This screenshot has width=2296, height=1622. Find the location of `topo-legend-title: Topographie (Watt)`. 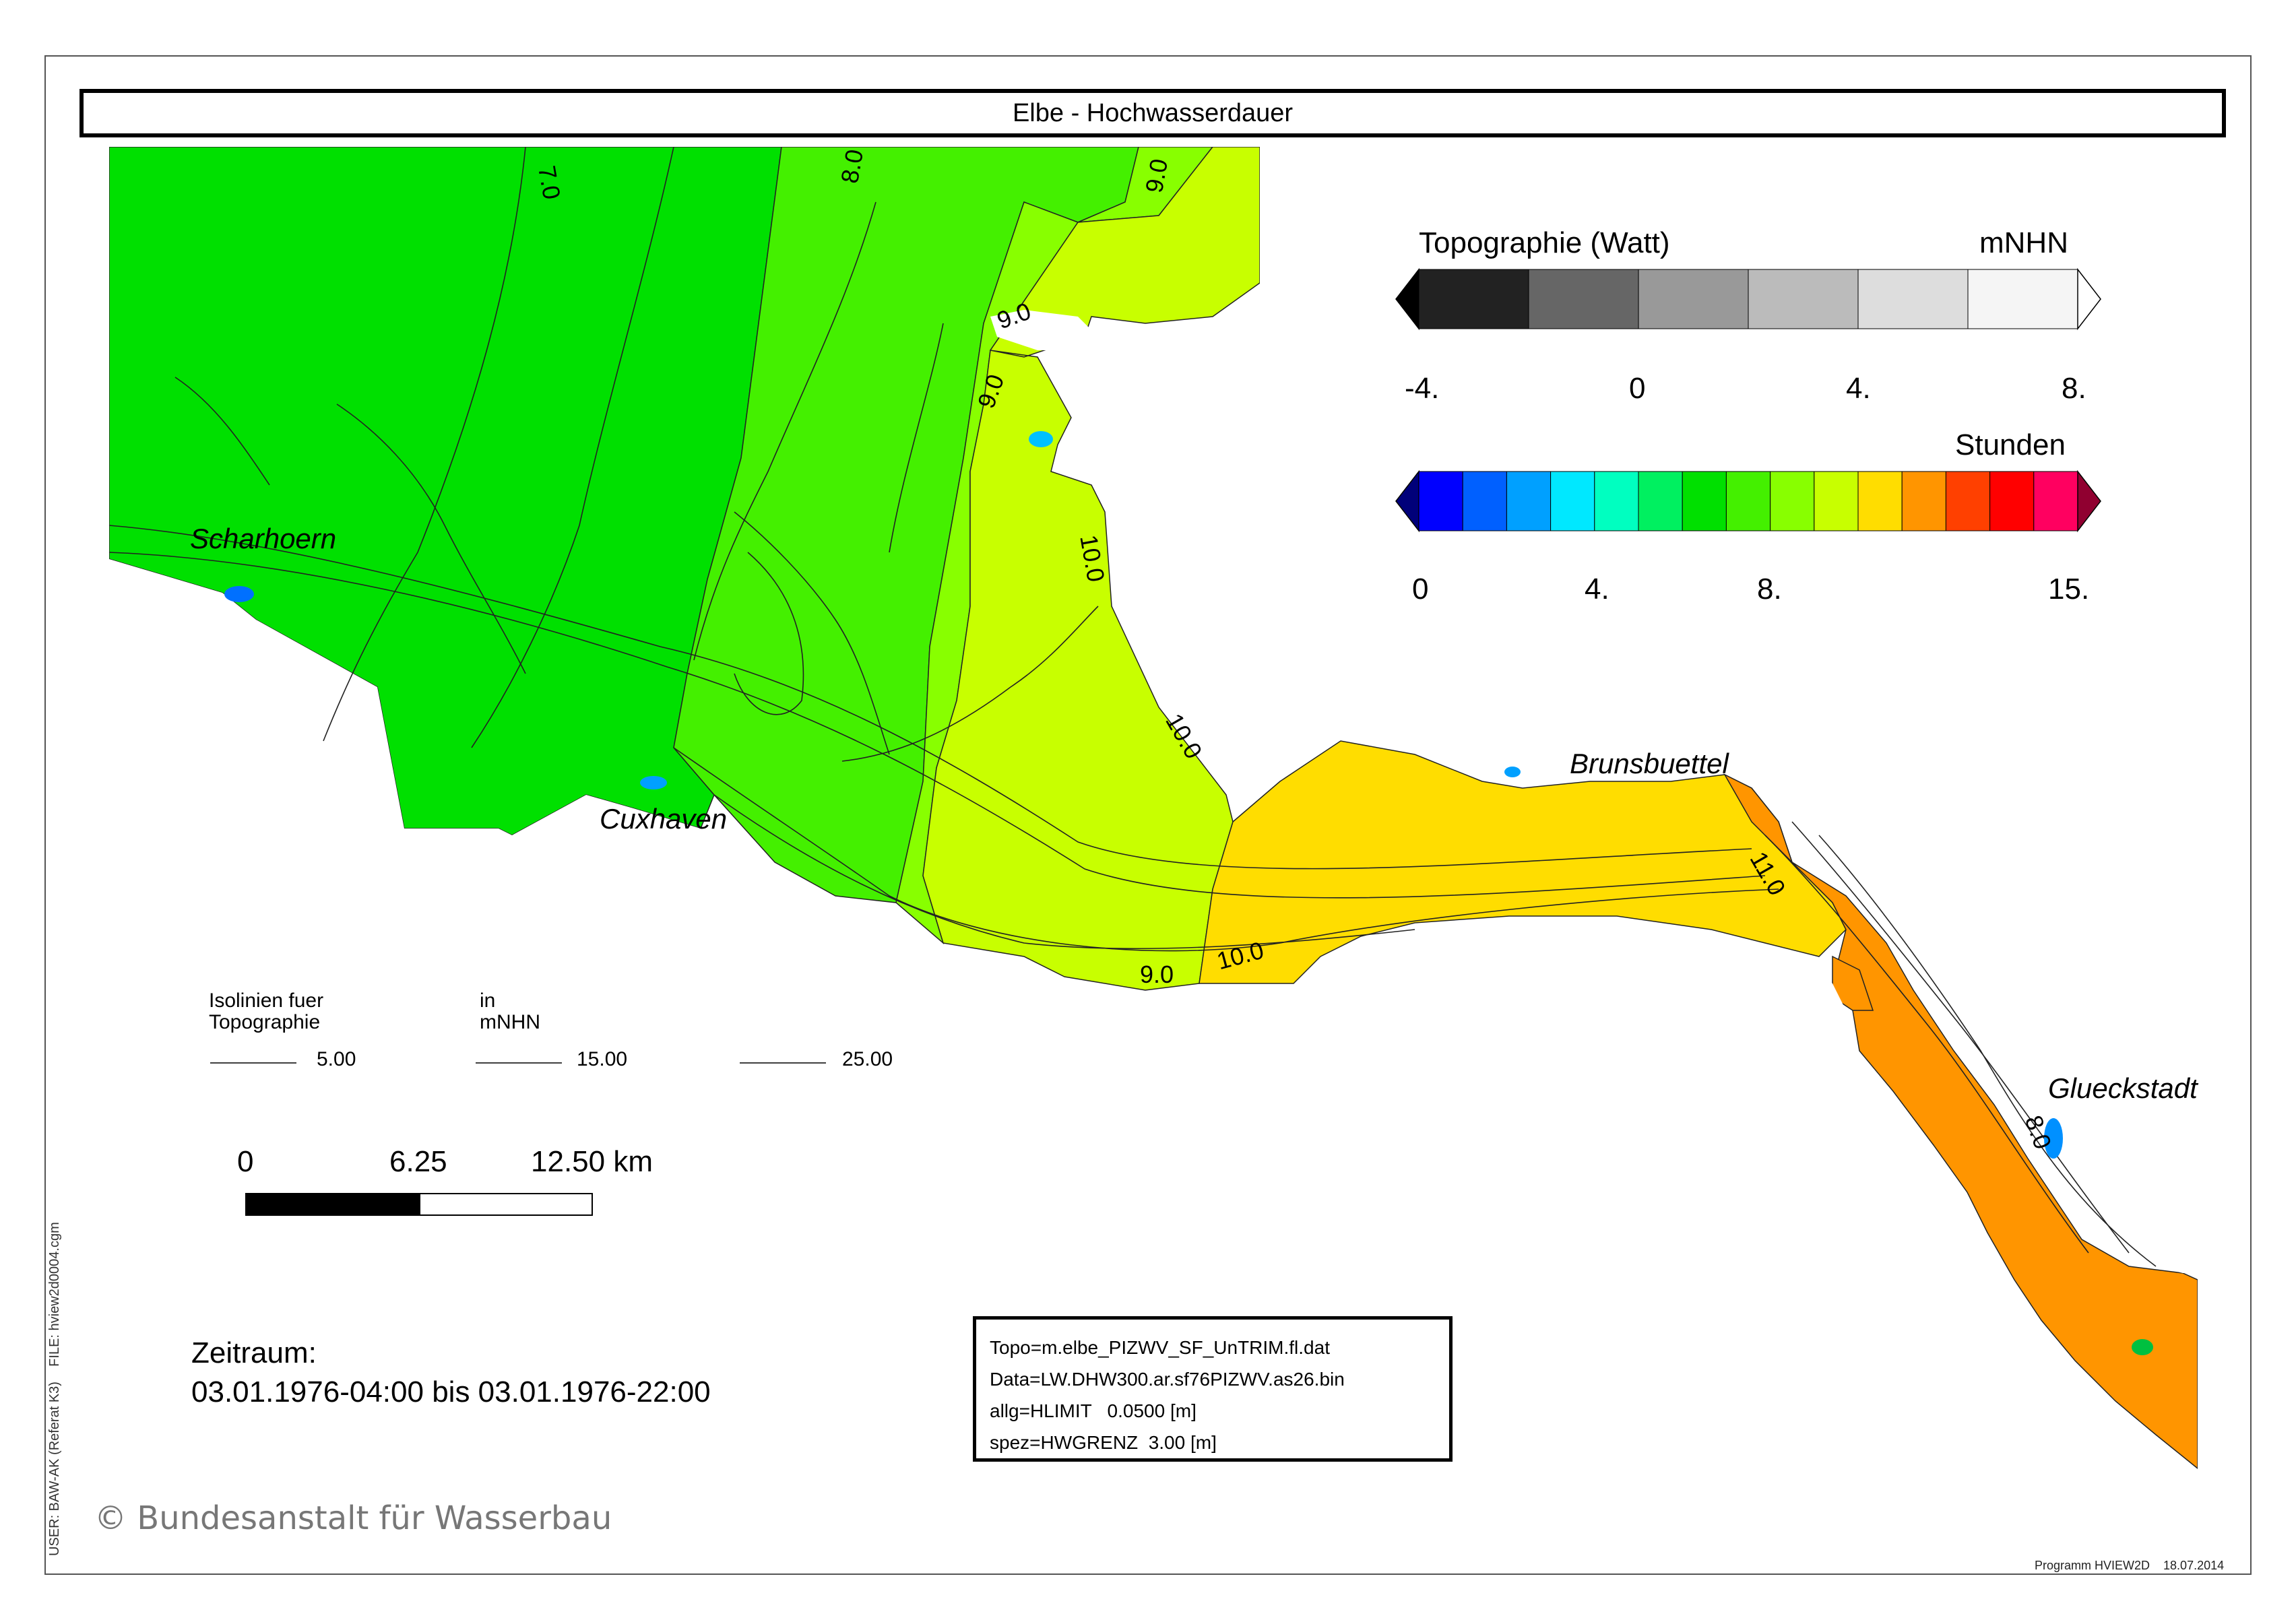

topo-legend-title: Topographie (Watt) is located at coordinates (1544, 243).